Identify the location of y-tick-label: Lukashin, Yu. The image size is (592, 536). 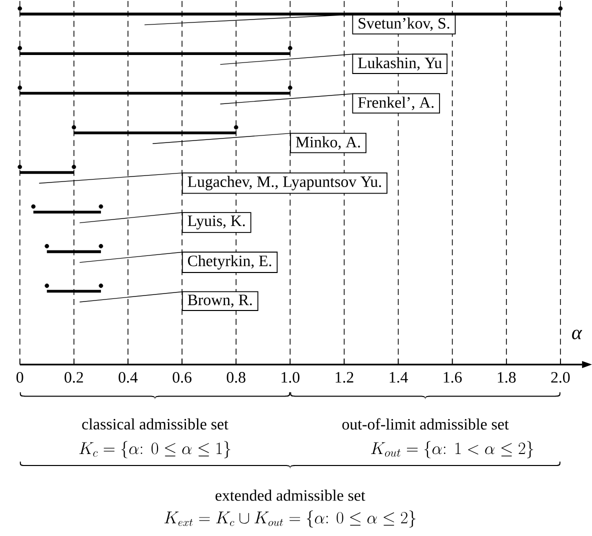
(400, 63).